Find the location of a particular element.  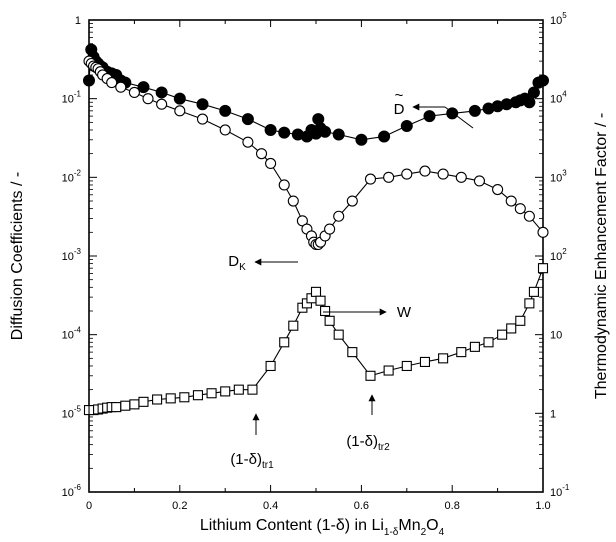

y2-tick-label: 10⁵ is located at coordinates (558, 19).